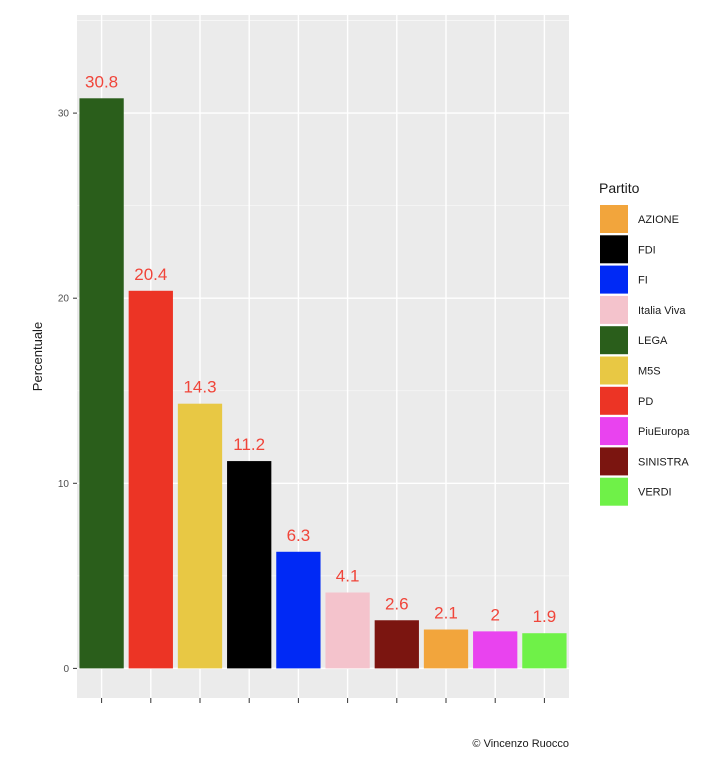 The width and height of the screenshot is (715, 768). What do you see at coordinates (101, 81) in the screenshot?
I see `bar-value-label: 30.8` at bounding box center [101, 81].